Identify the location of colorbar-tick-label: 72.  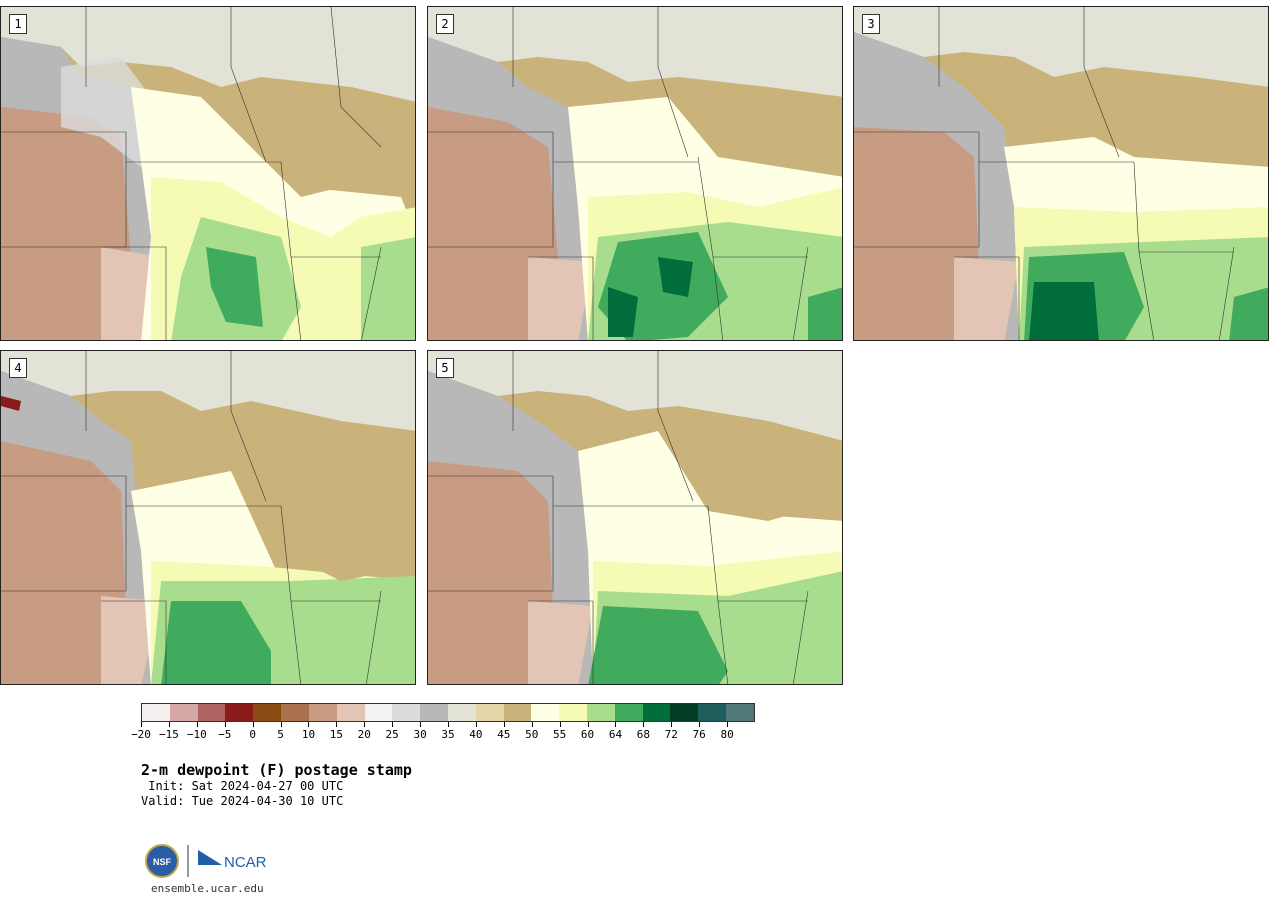
(671, 734).